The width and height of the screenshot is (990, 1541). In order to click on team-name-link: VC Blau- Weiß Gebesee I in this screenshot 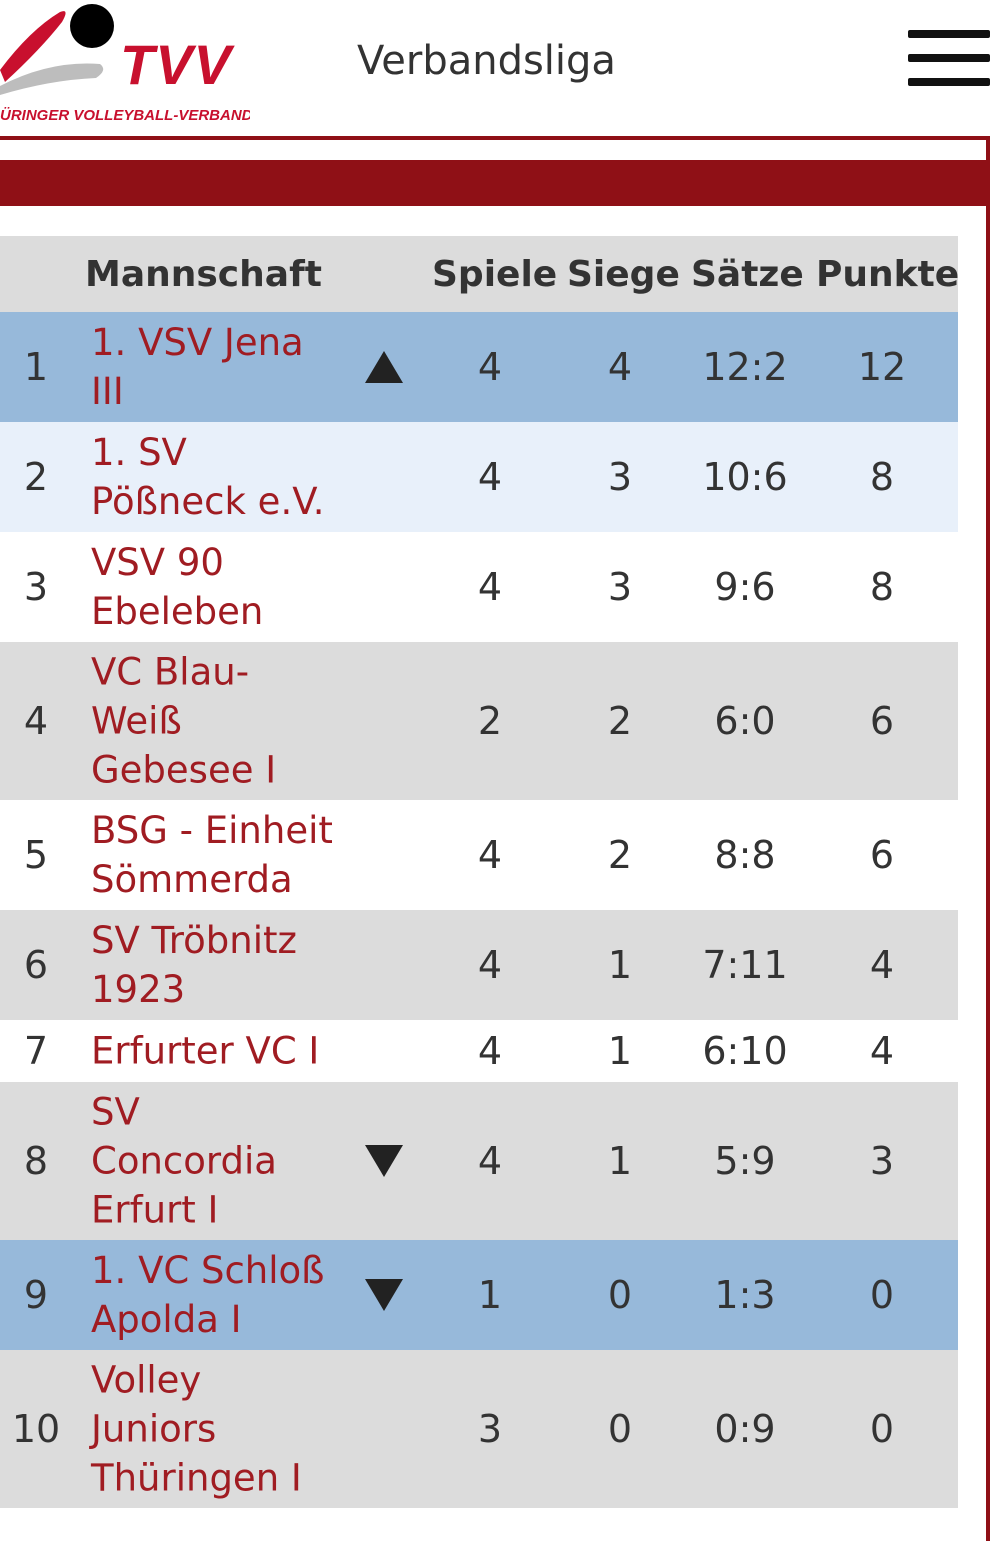, I will do `click(184, 721)`.